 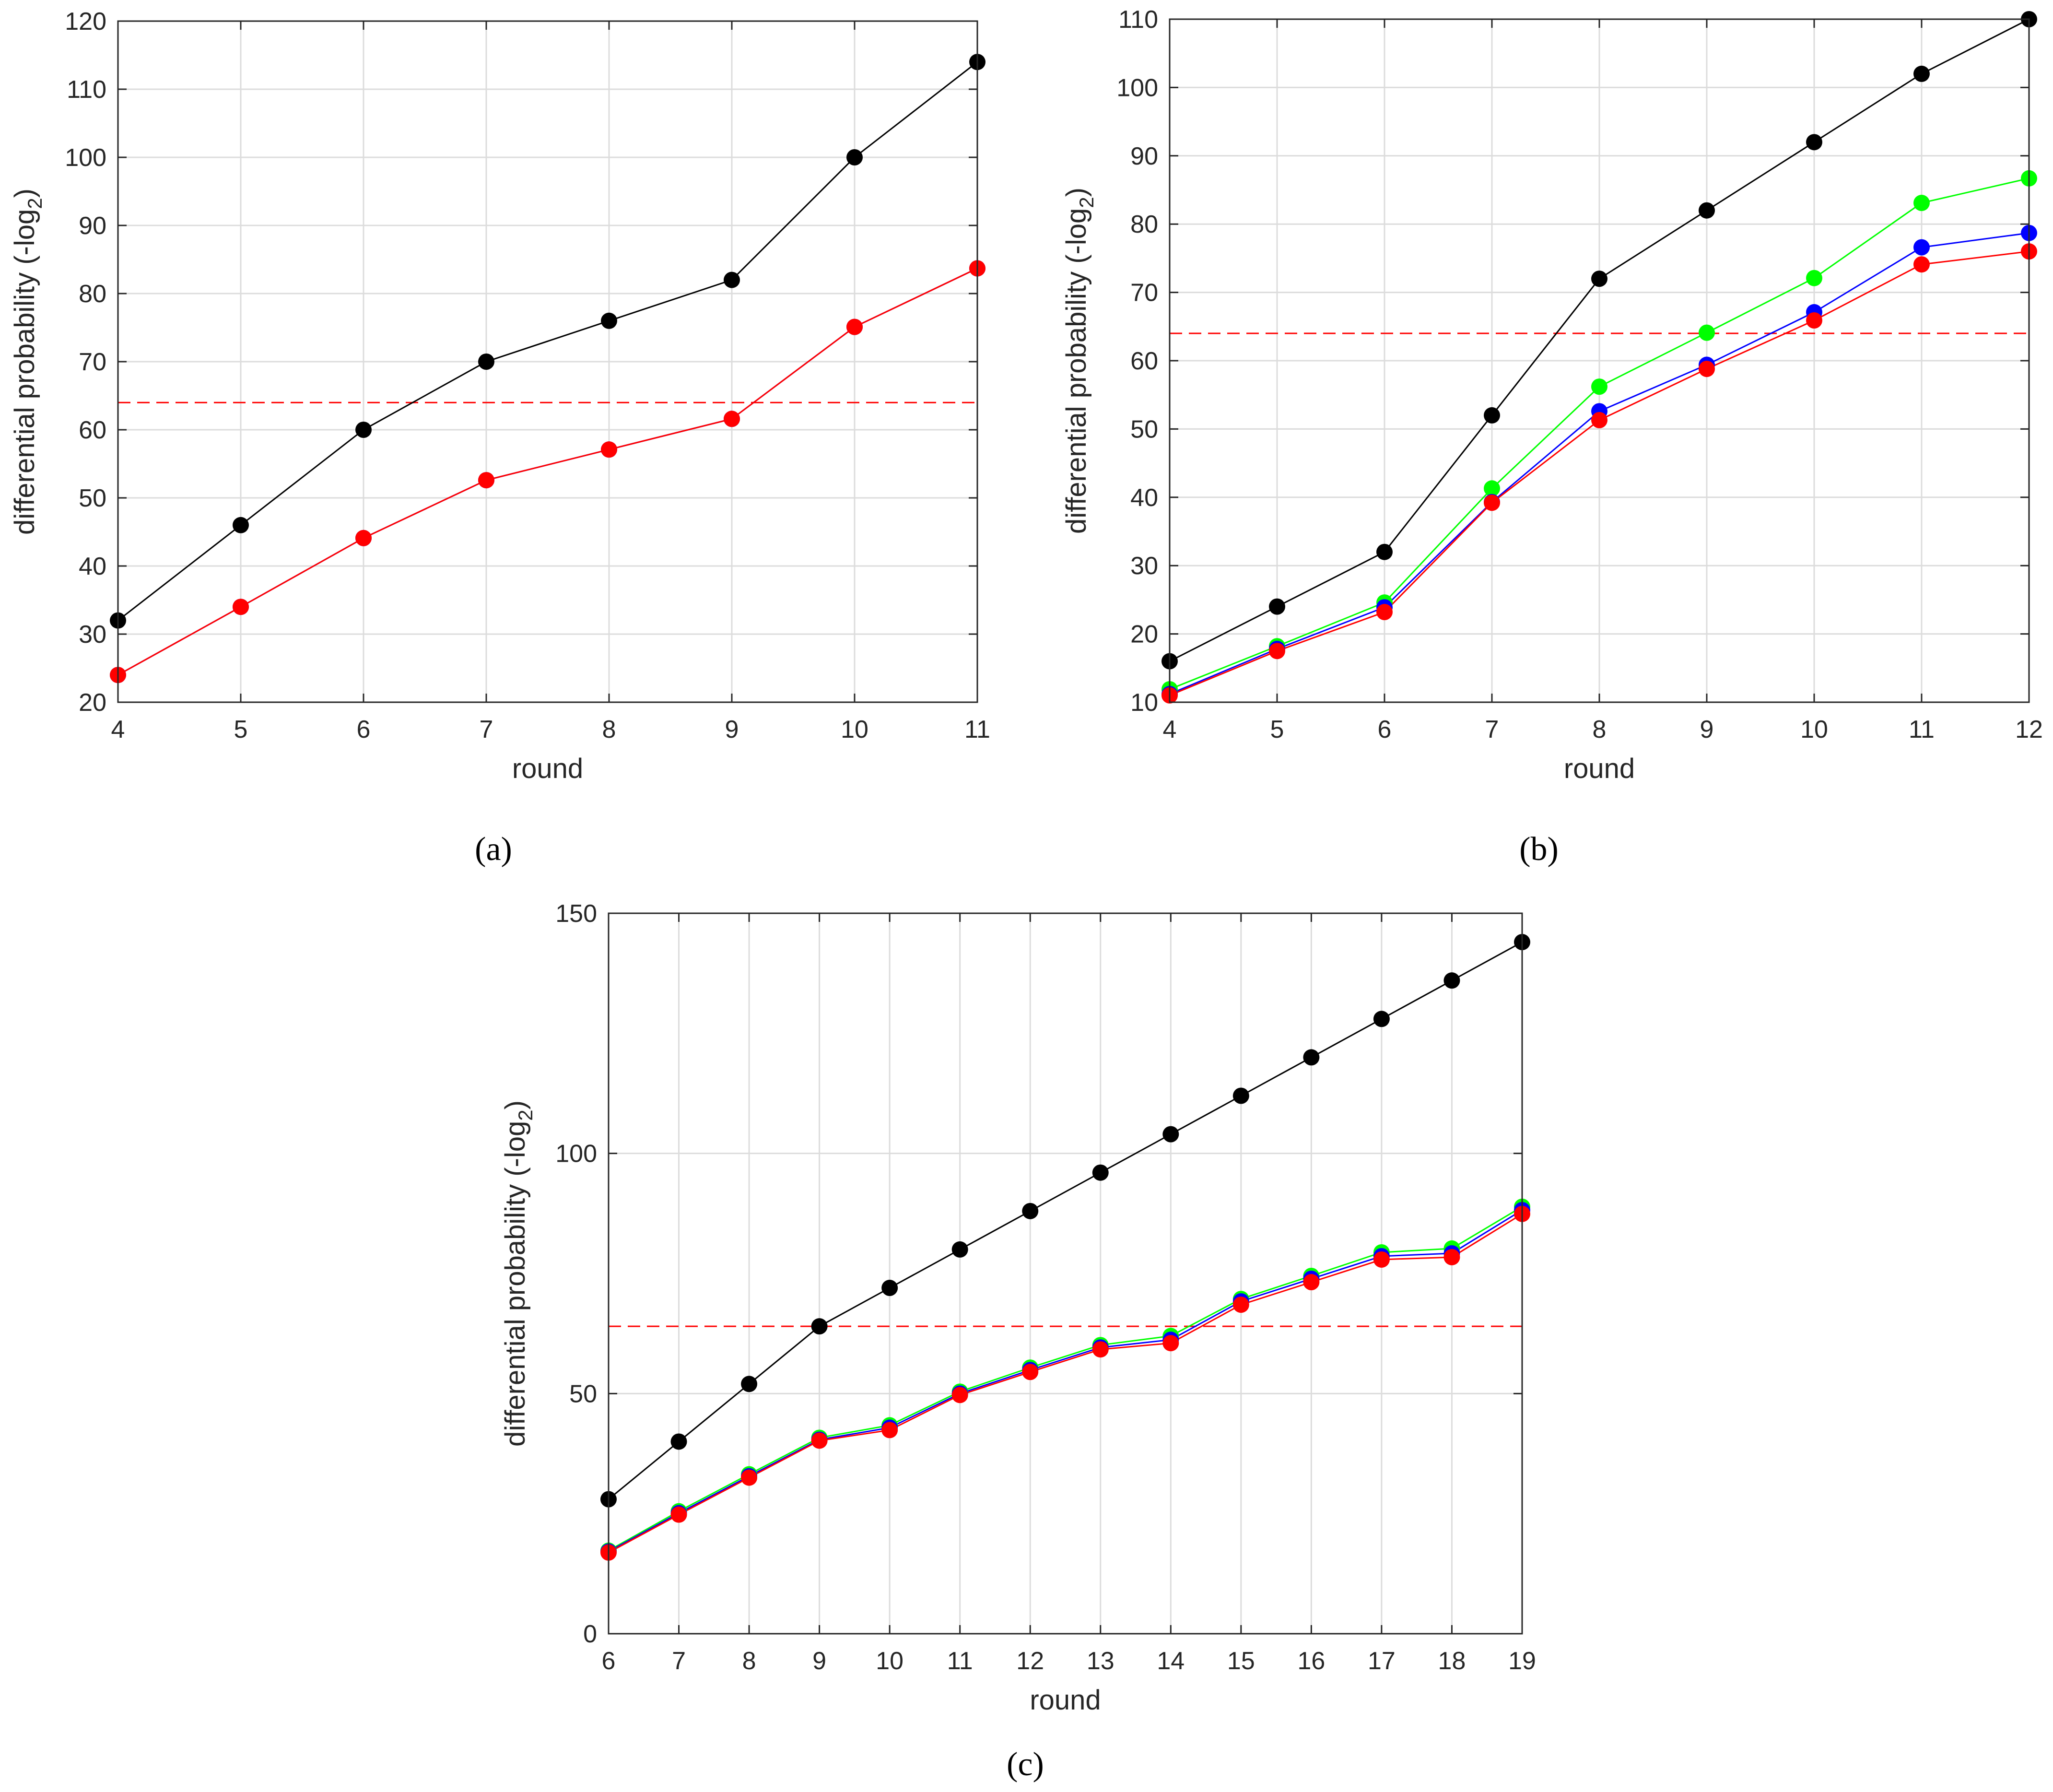 What do you see at coordinates (576, 914) in the screenshot?
I see `y-tick-label: 150` at bounding box center [576, 914].